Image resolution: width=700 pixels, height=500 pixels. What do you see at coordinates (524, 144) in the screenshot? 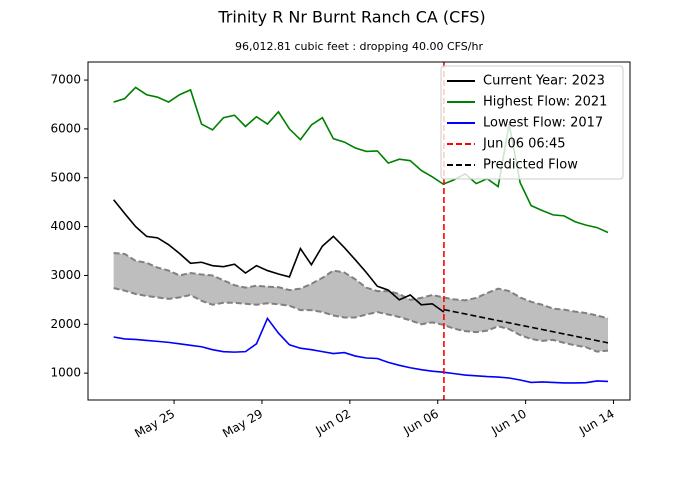
I see `legend-label: Jun 06 06:45` at bounding box center [524, 144].